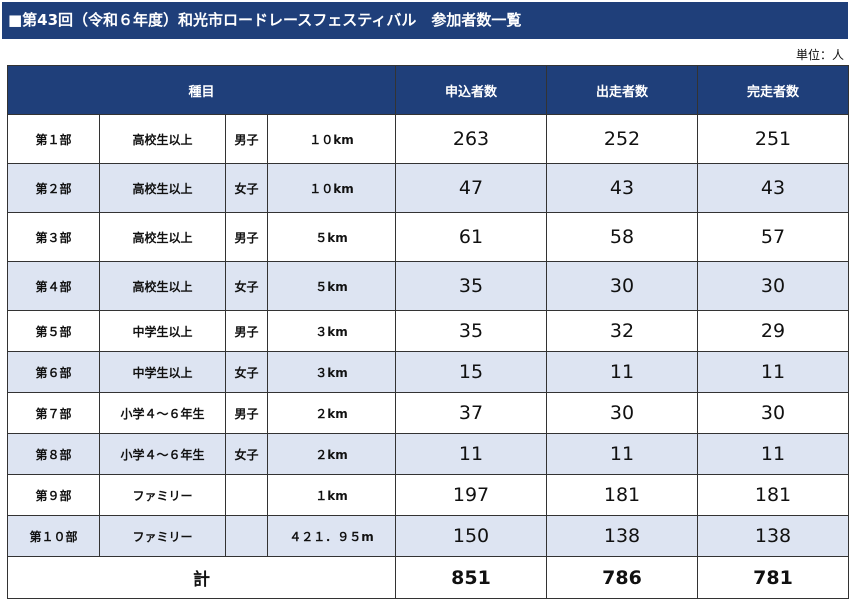  I want to click on cell-part: 第５部, so click(53, 331).